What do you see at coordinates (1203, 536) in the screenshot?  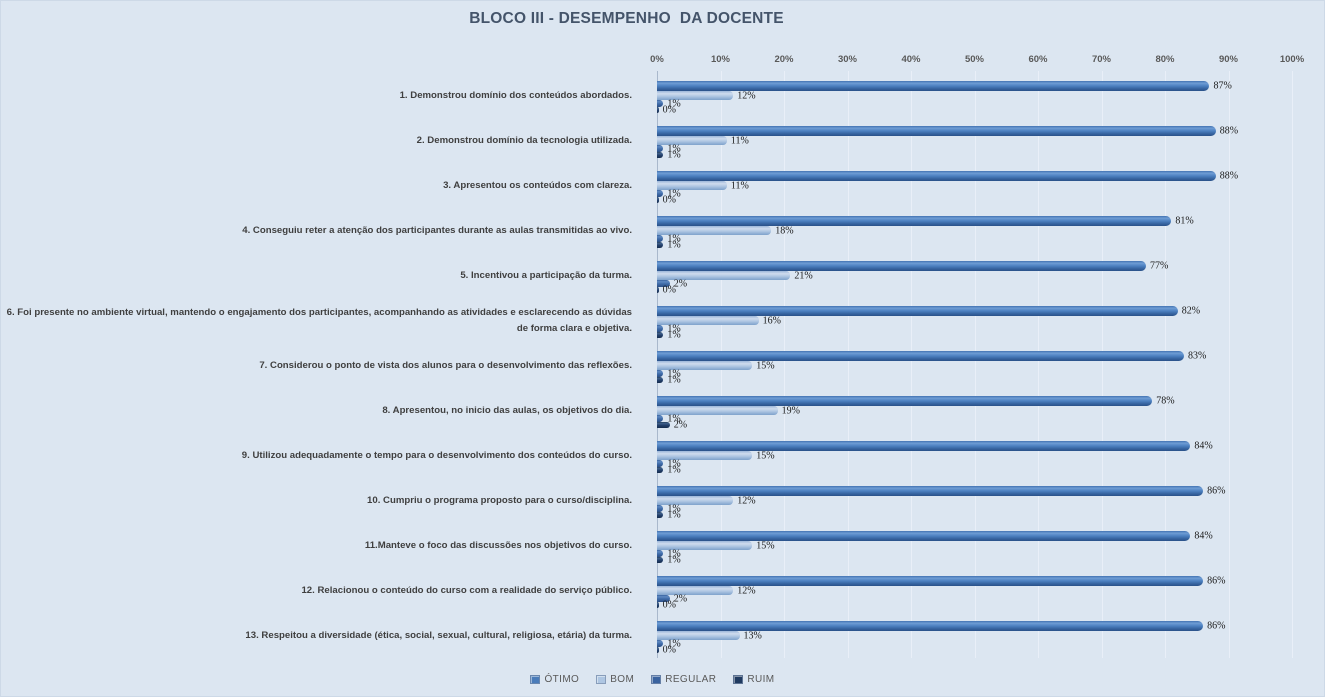 I see `value-label: 84%` at bounding box center [1203, 536].